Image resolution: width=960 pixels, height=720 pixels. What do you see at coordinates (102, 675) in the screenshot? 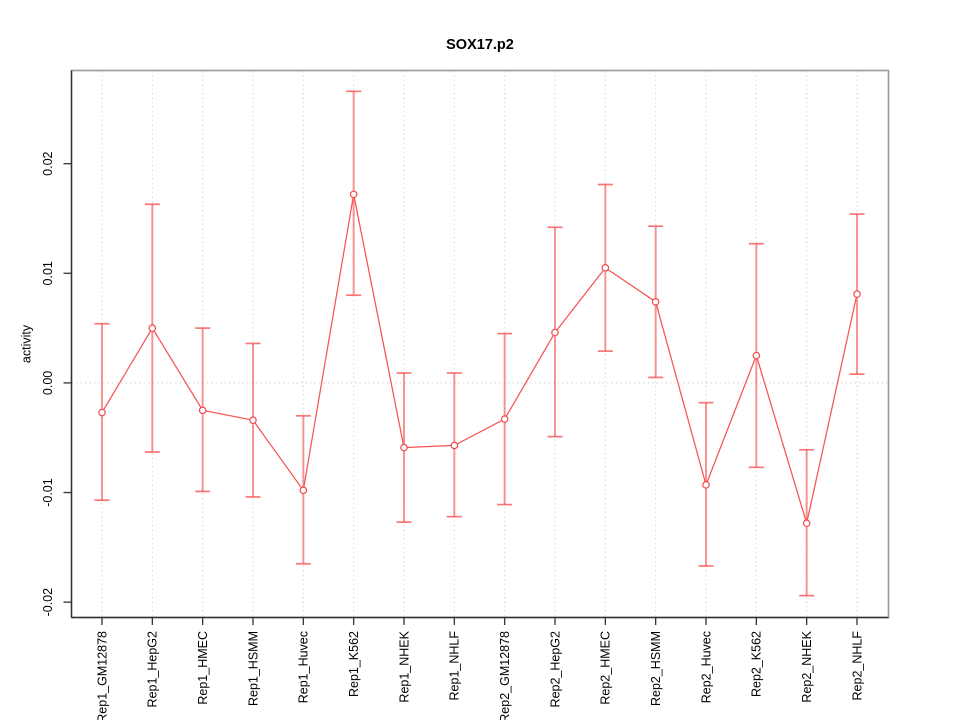
I see `x-tick-label: Rep1_GM12878` at bounding box center [102, 675].